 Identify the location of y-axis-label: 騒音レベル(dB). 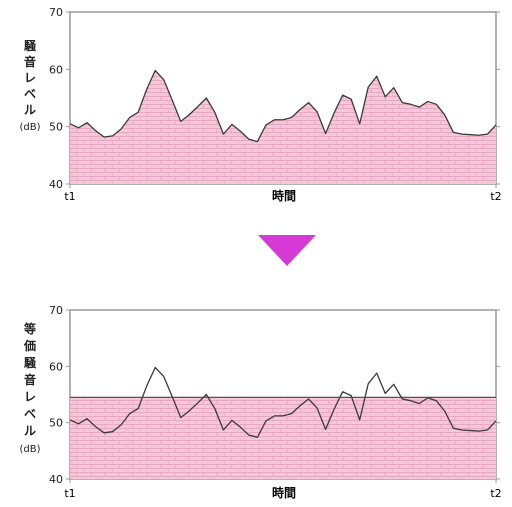
(29, 85).